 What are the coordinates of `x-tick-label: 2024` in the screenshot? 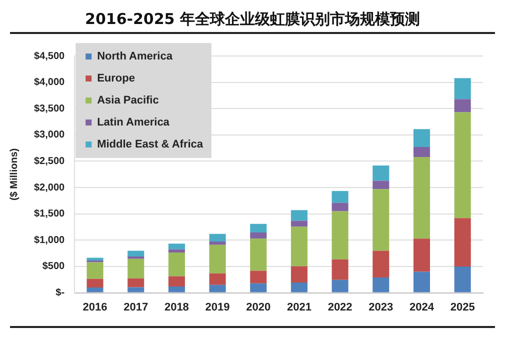 It's located at (422, 307).